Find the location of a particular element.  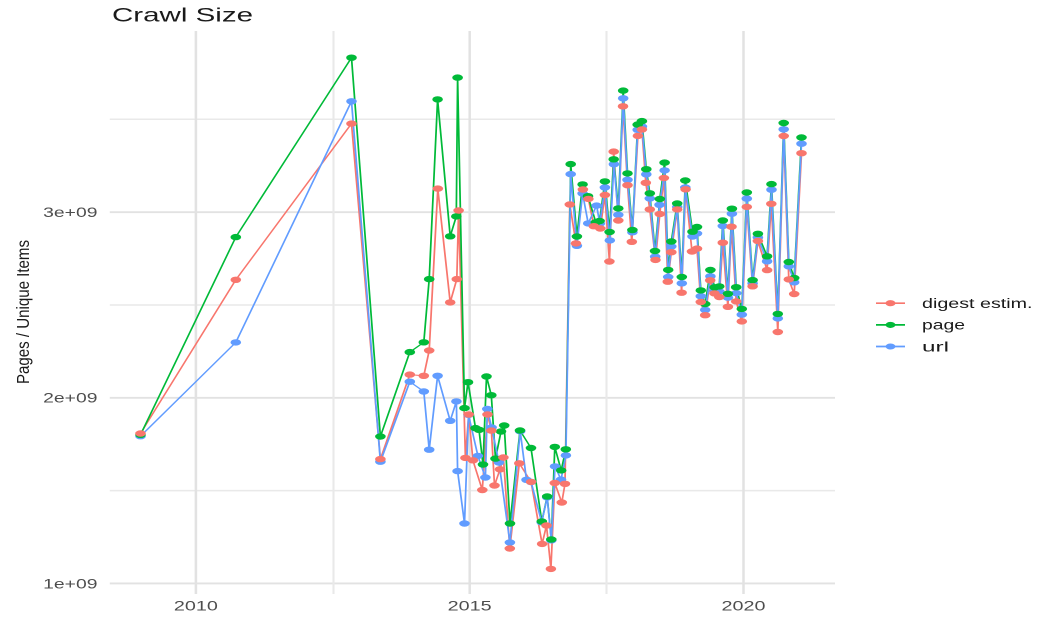

svg-text: page is located at coordinates (943, 325).